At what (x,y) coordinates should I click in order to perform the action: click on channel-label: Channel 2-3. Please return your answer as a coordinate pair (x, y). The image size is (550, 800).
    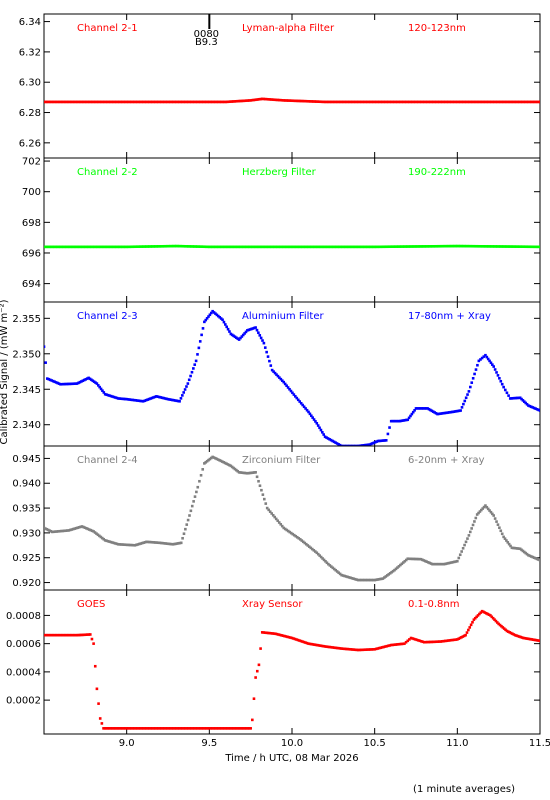
    Looking at the image, I should click on (107, 316).